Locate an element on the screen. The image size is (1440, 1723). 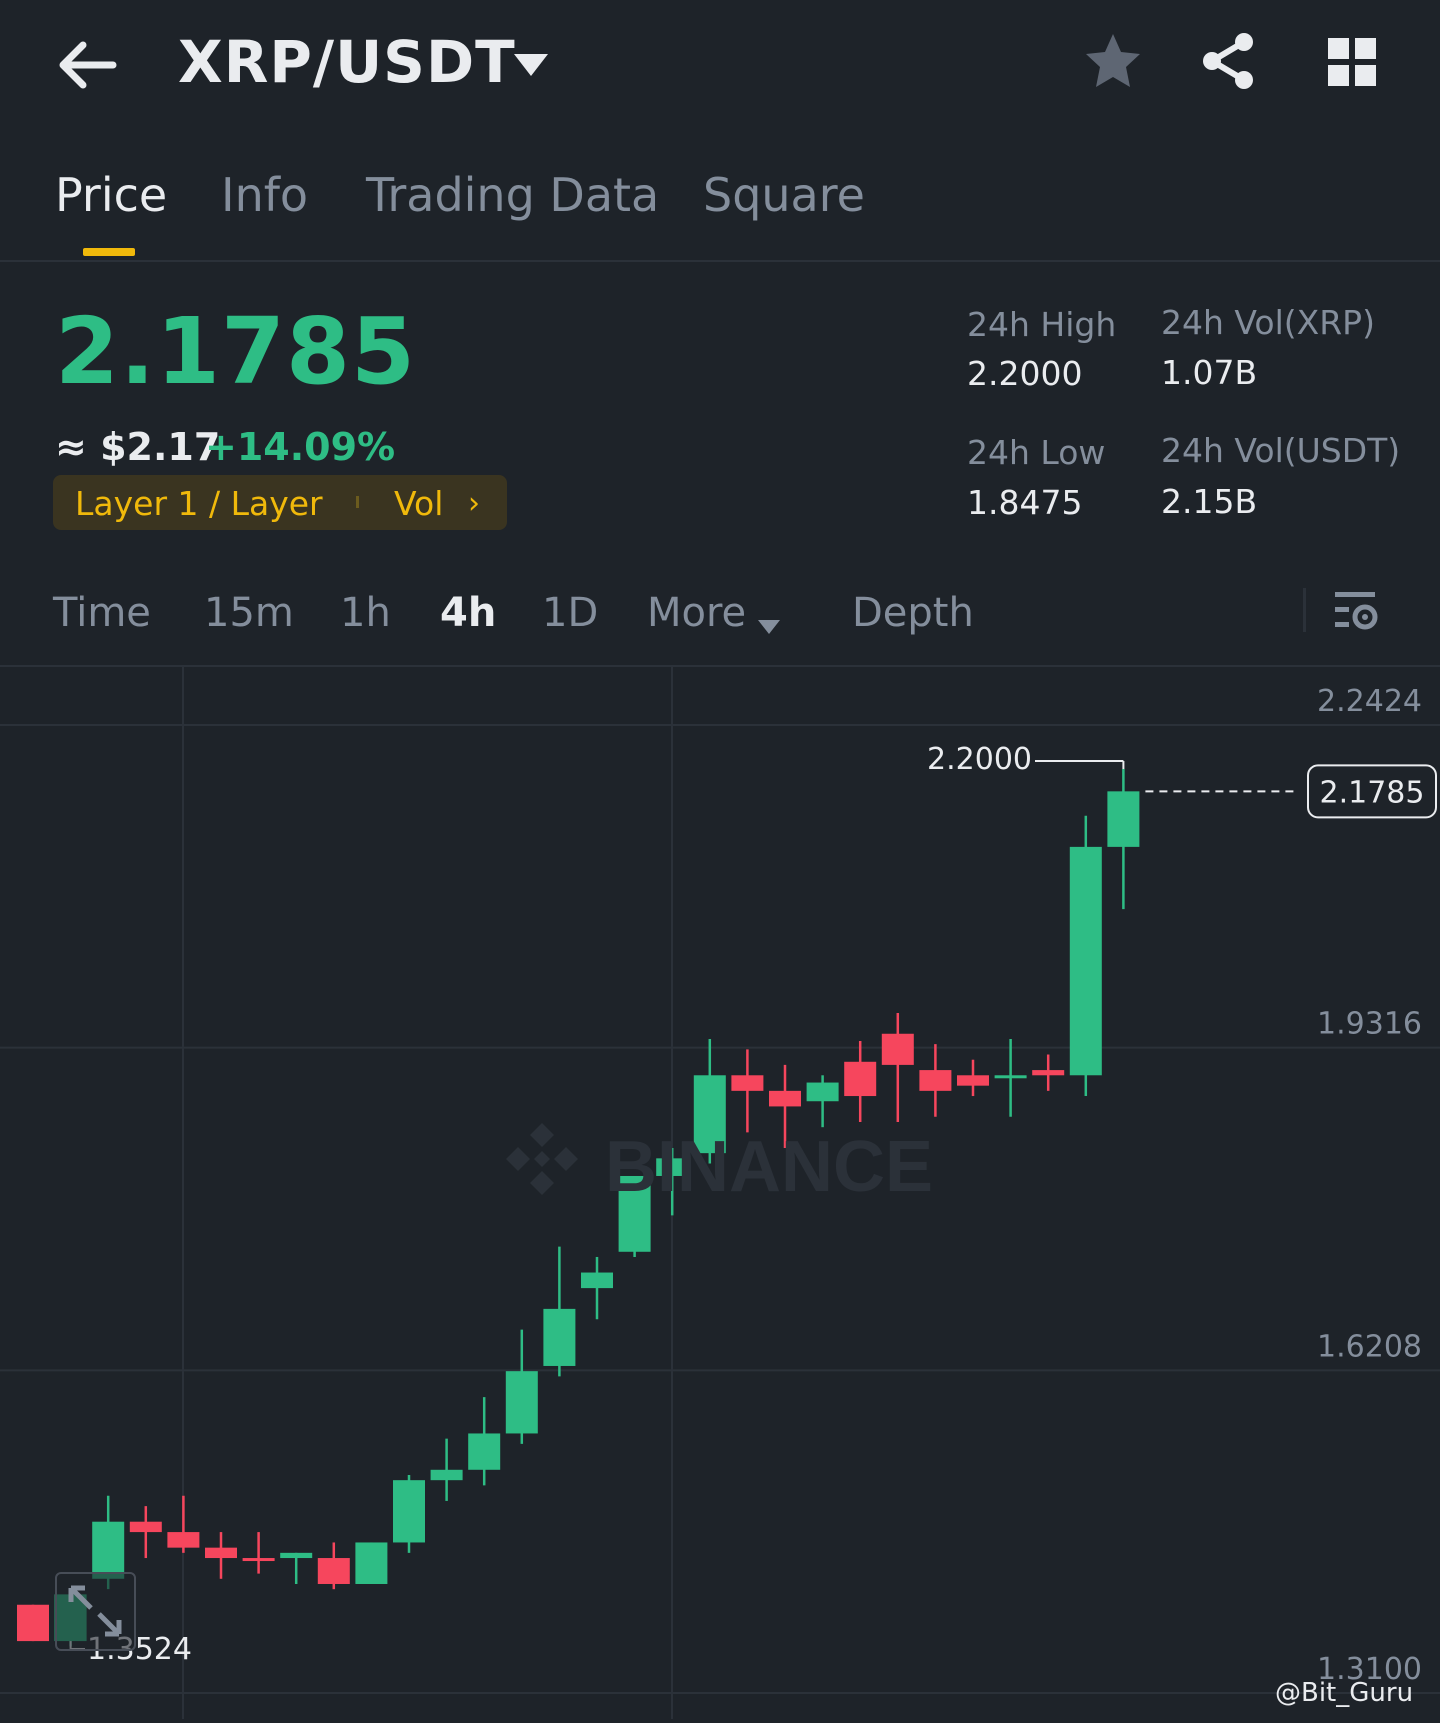
grid-menu-button is located at coordinates (1353, 63).